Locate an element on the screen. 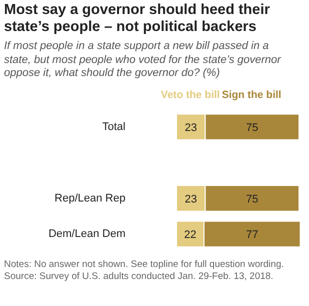 The image size is (309, 306). data-label: 77 is located at coordinates (252, 235).